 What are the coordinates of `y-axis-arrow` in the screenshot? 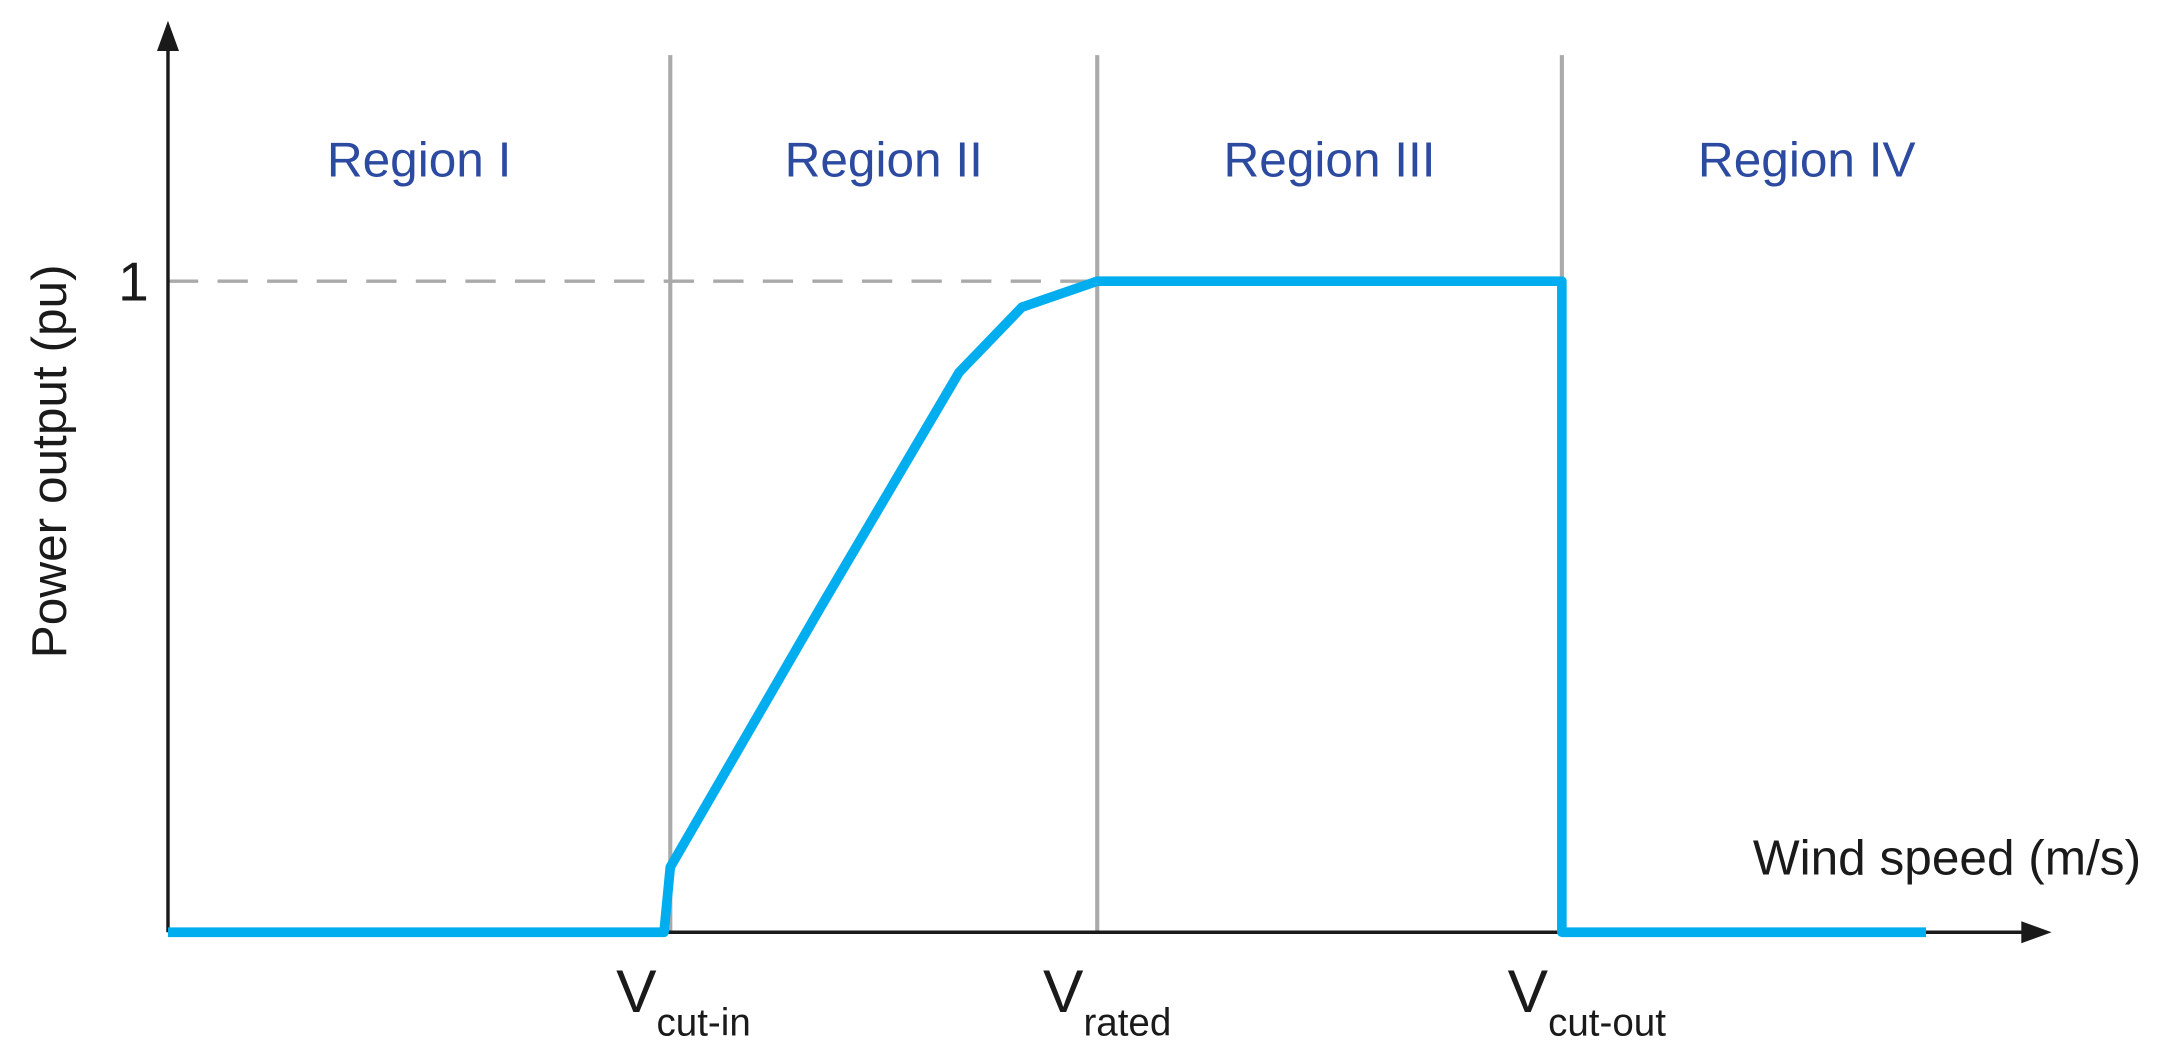 It's located at (167, 36).